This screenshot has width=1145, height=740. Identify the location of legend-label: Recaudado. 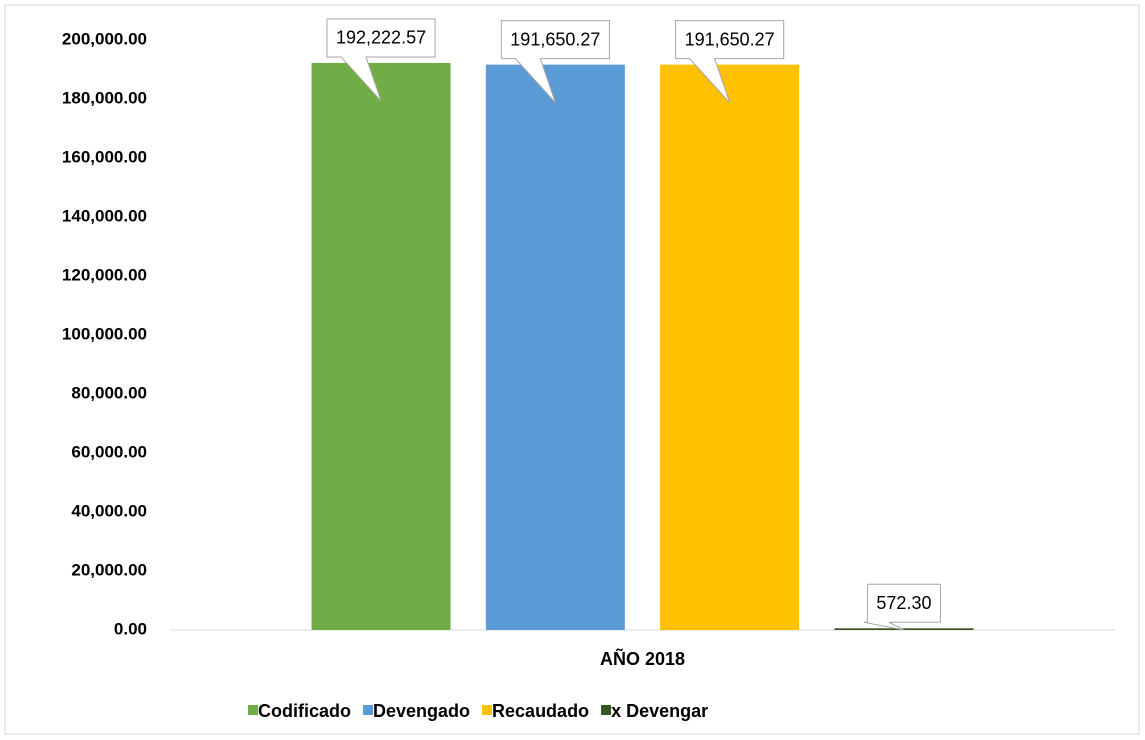
(540, 711).